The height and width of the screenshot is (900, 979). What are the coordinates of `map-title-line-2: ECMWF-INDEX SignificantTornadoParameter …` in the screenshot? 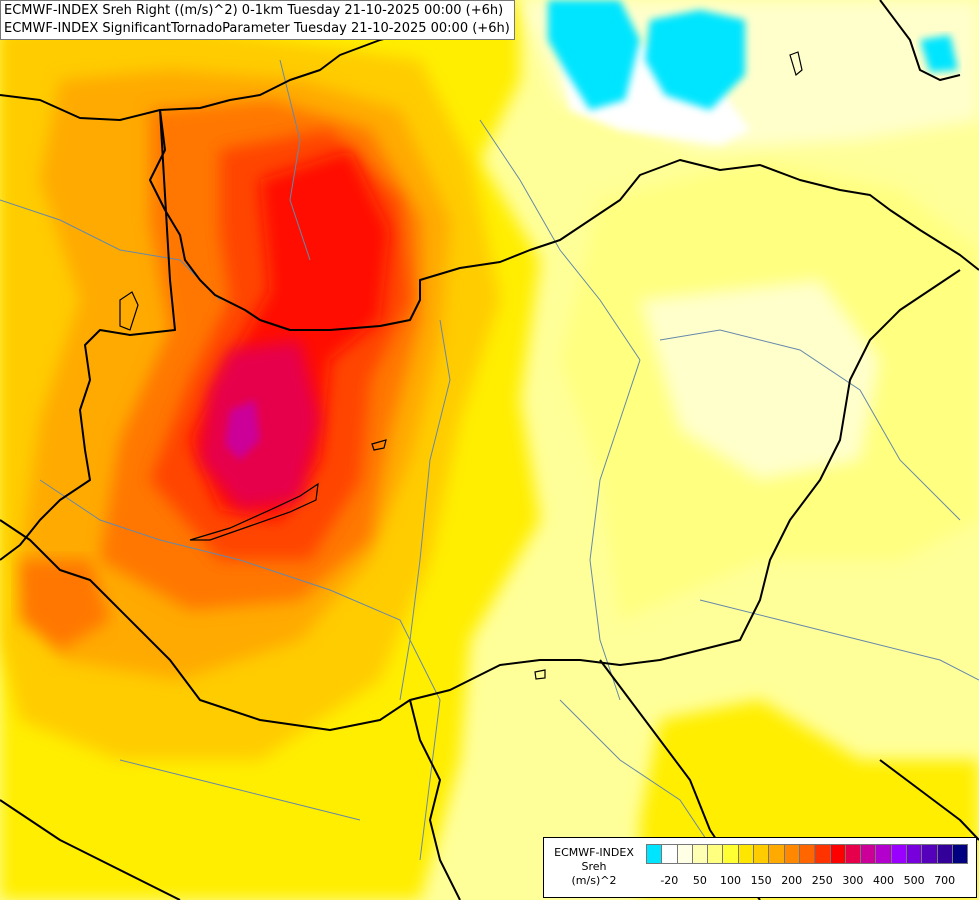 It's located at (257, 28).